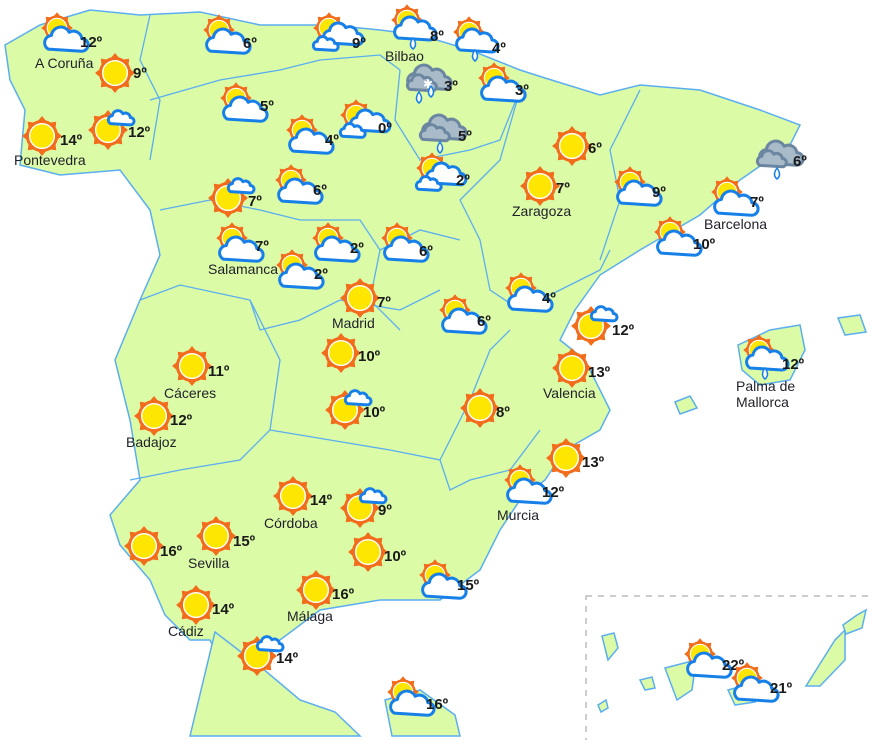 The width and height of the screenshot is (872, 740). I want to click on city-label: Pontevedra, so click(50, 160).